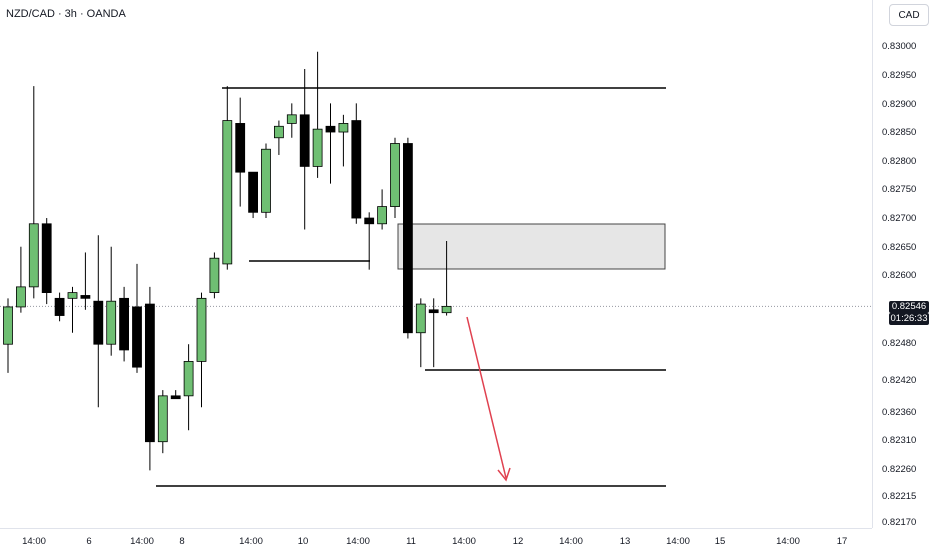  I want to click on price-tick-label: 0.82600, so click(899, 275).